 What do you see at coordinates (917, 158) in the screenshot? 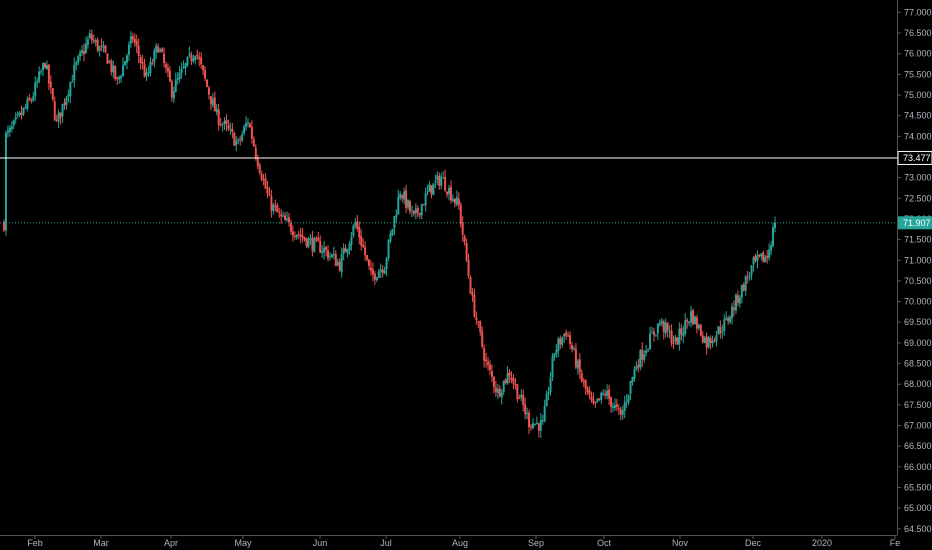
I see `level-tag-label: 73.477` at bounding box center [917, 158].